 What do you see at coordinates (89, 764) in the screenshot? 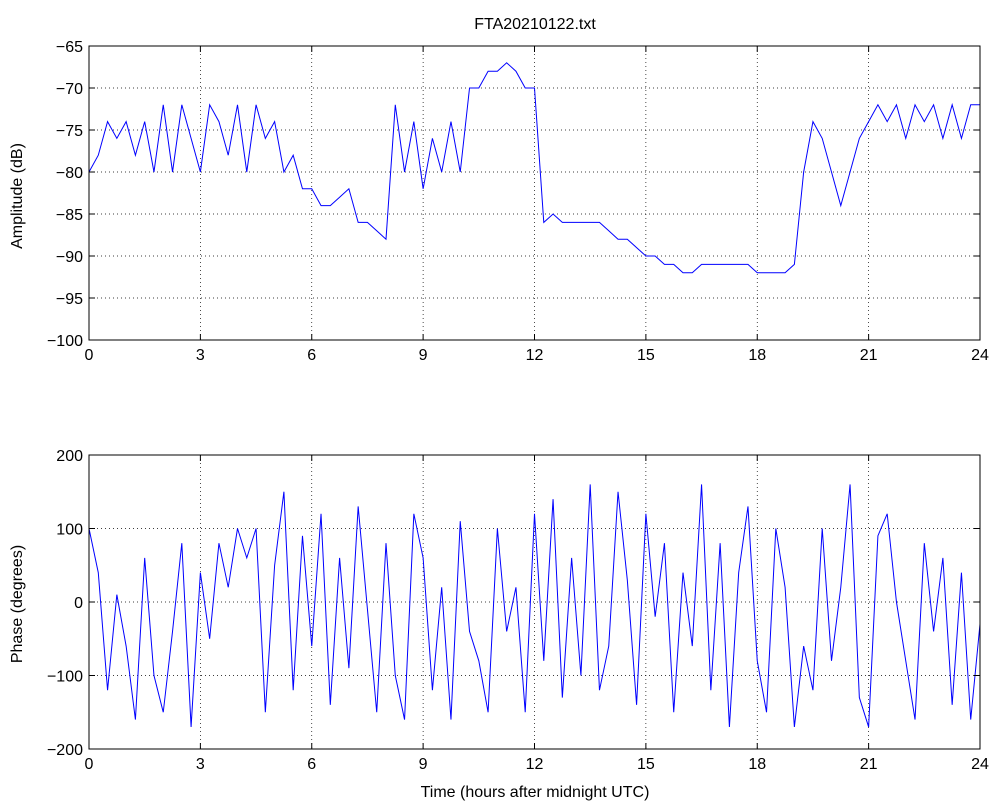
I see `phase-x-tick-label: 0` at bounding box center [89, 764].